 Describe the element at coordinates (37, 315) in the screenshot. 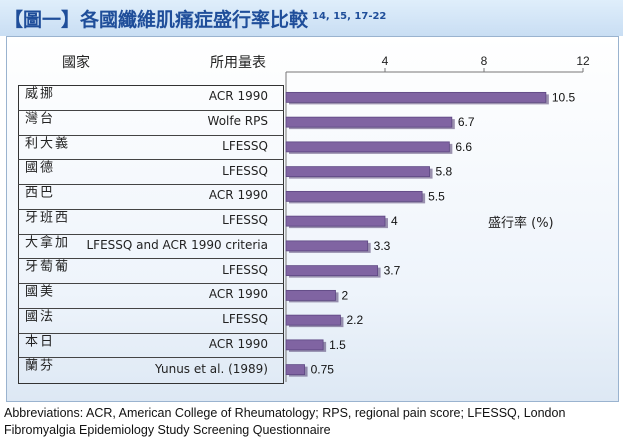

I see `country-label: 法國` at that location.